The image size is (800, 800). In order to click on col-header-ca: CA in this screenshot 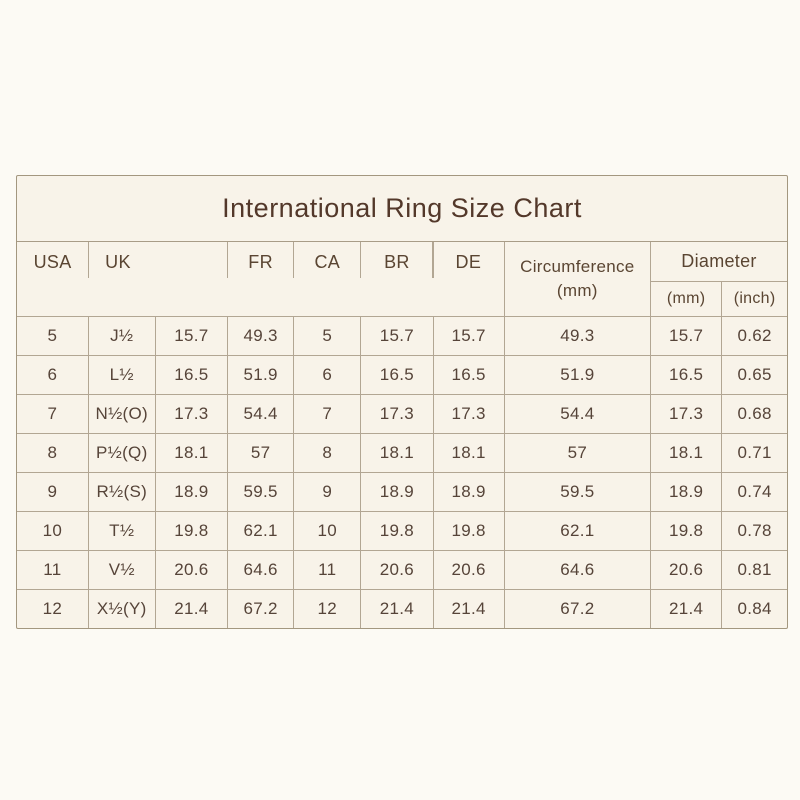, I will do `click(327, 279)`.